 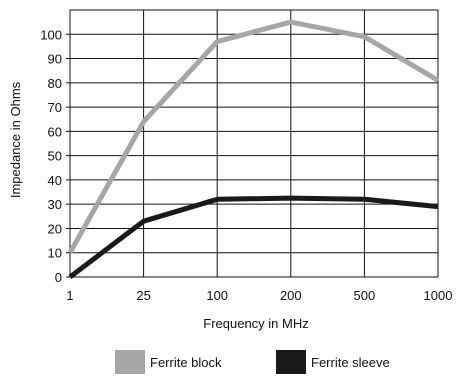 I want to click on x-tick-label: 200, so click(x=291, y=295).